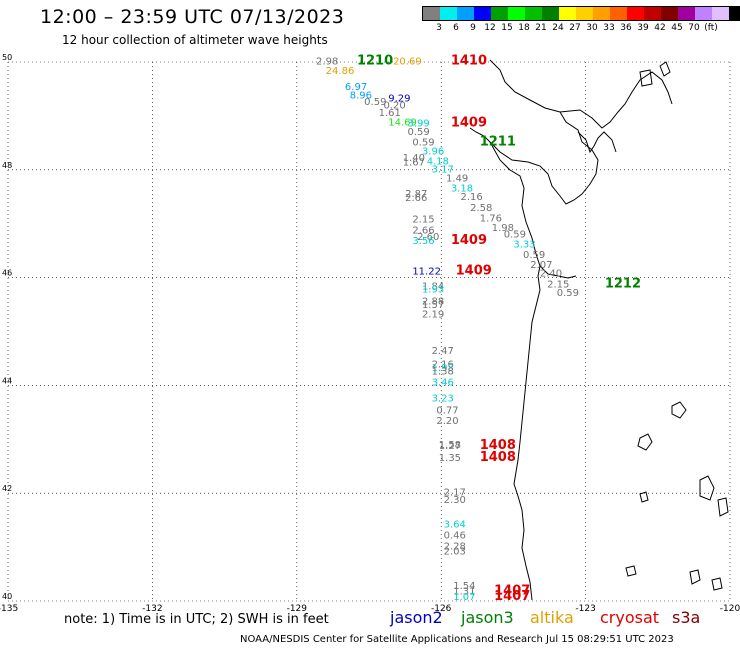 This screenshot has height=650, width=740. What do you see at coordinates (490, 28) in the screenshot?
I see `color-legend-label: 12` at bounding box center [490, 28].